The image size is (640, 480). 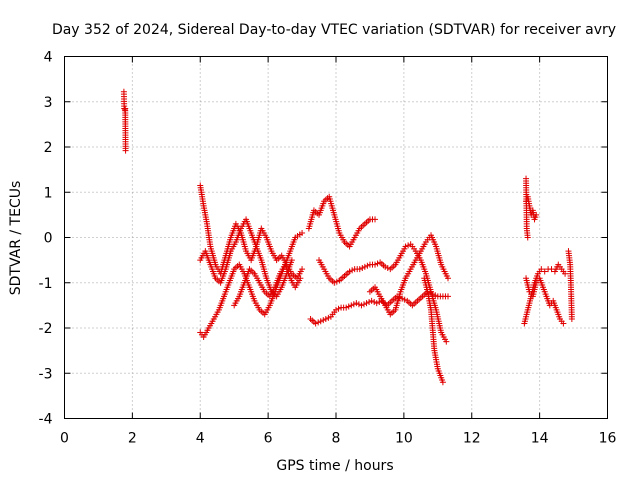 What do you see at coordinates (472, 439) in the screenshot?
I see `x-tick-label: 12` at bounding box center [472, 439].